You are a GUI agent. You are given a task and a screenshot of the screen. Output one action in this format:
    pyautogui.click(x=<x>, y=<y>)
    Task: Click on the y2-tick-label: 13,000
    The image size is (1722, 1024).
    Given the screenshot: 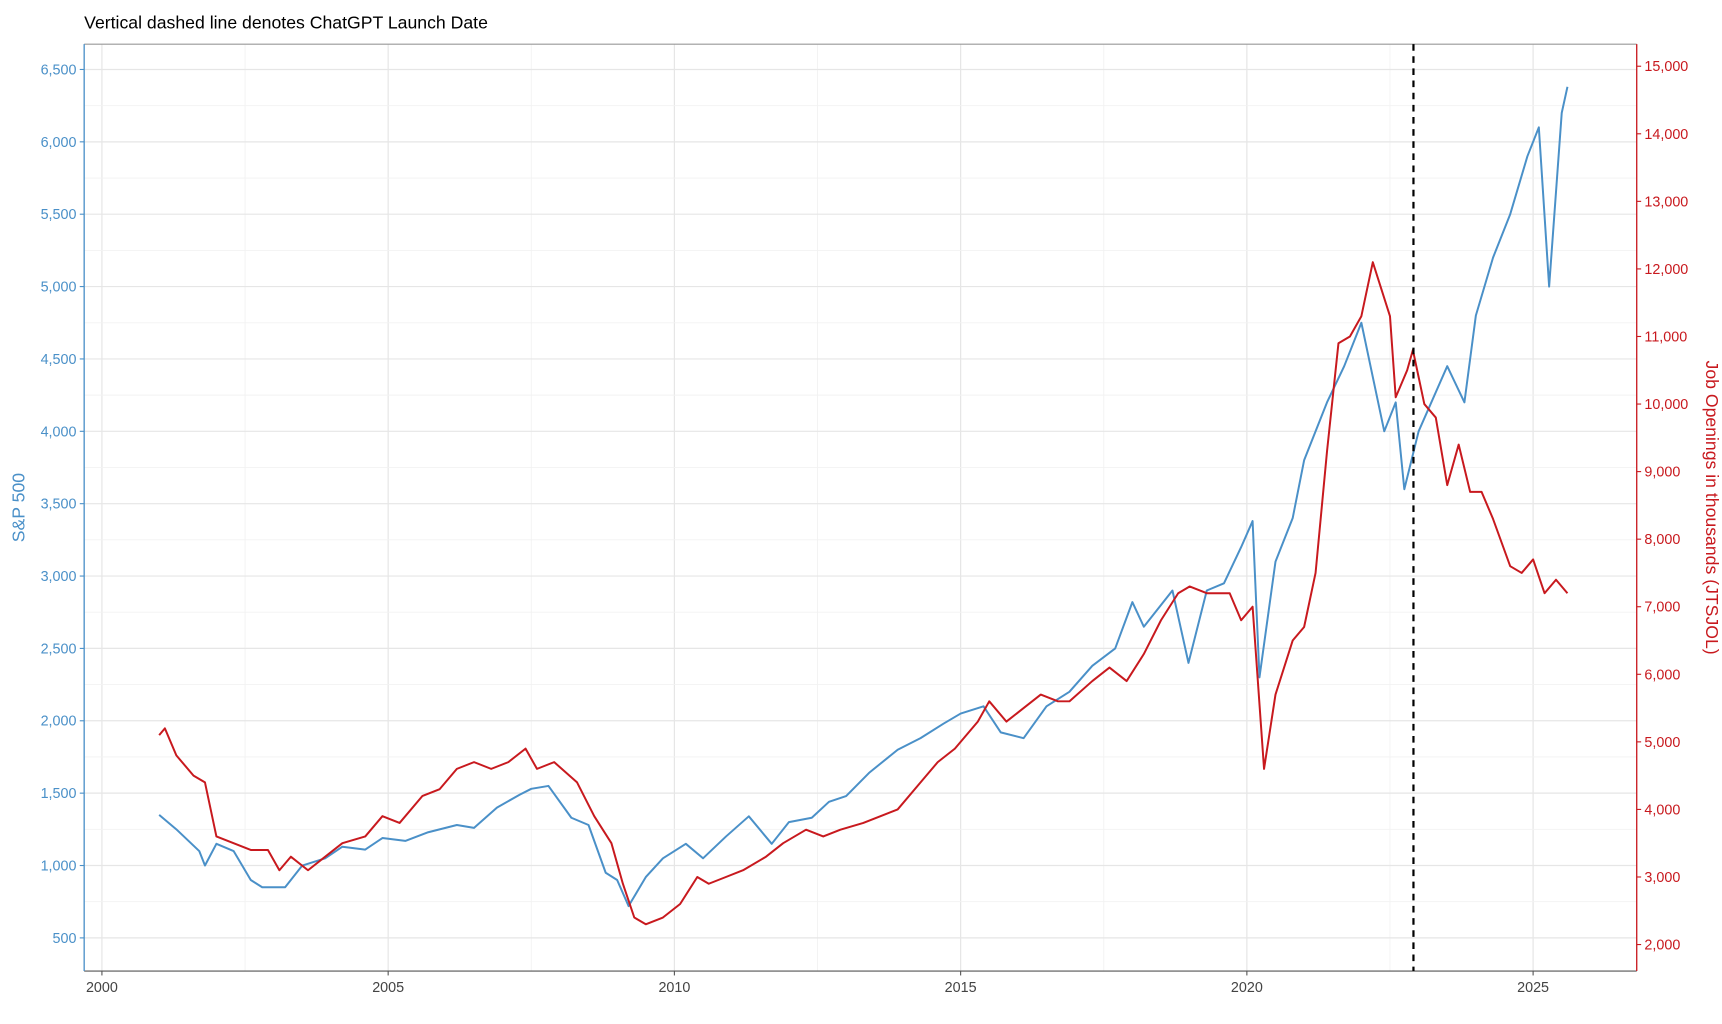 What is the action you would take?
    pyautogui.click(x=1666, y=202)
    